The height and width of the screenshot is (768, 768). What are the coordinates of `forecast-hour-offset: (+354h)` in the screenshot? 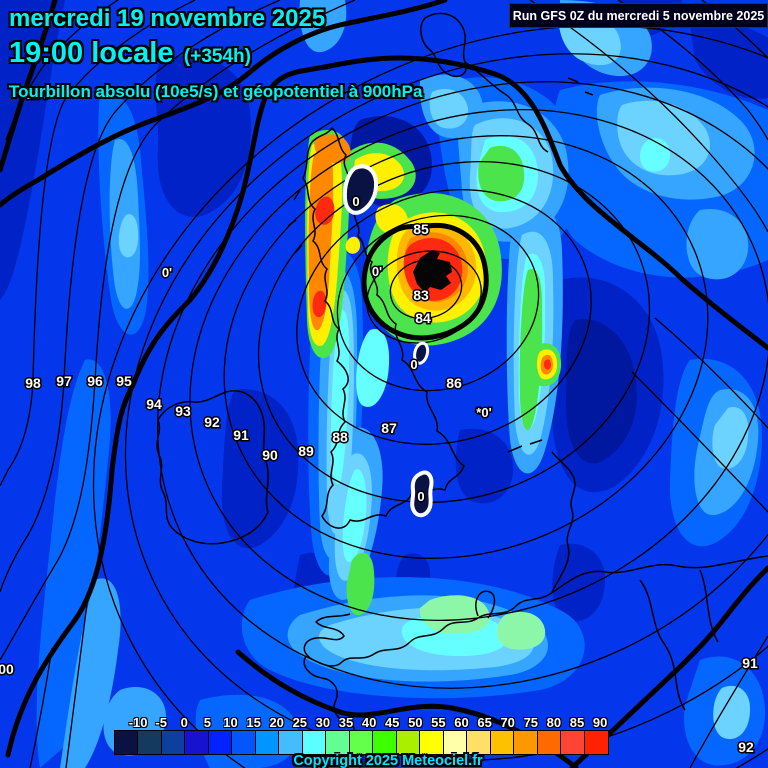 It's located at (217, 56).